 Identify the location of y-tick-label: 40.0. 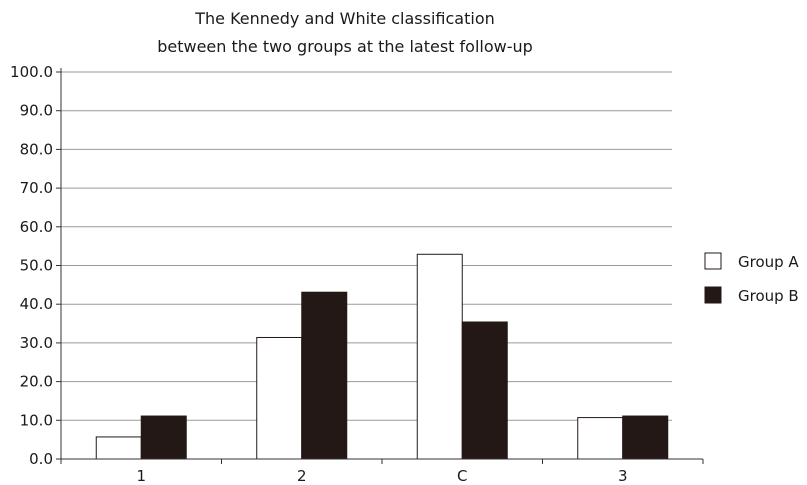
(36, 304).